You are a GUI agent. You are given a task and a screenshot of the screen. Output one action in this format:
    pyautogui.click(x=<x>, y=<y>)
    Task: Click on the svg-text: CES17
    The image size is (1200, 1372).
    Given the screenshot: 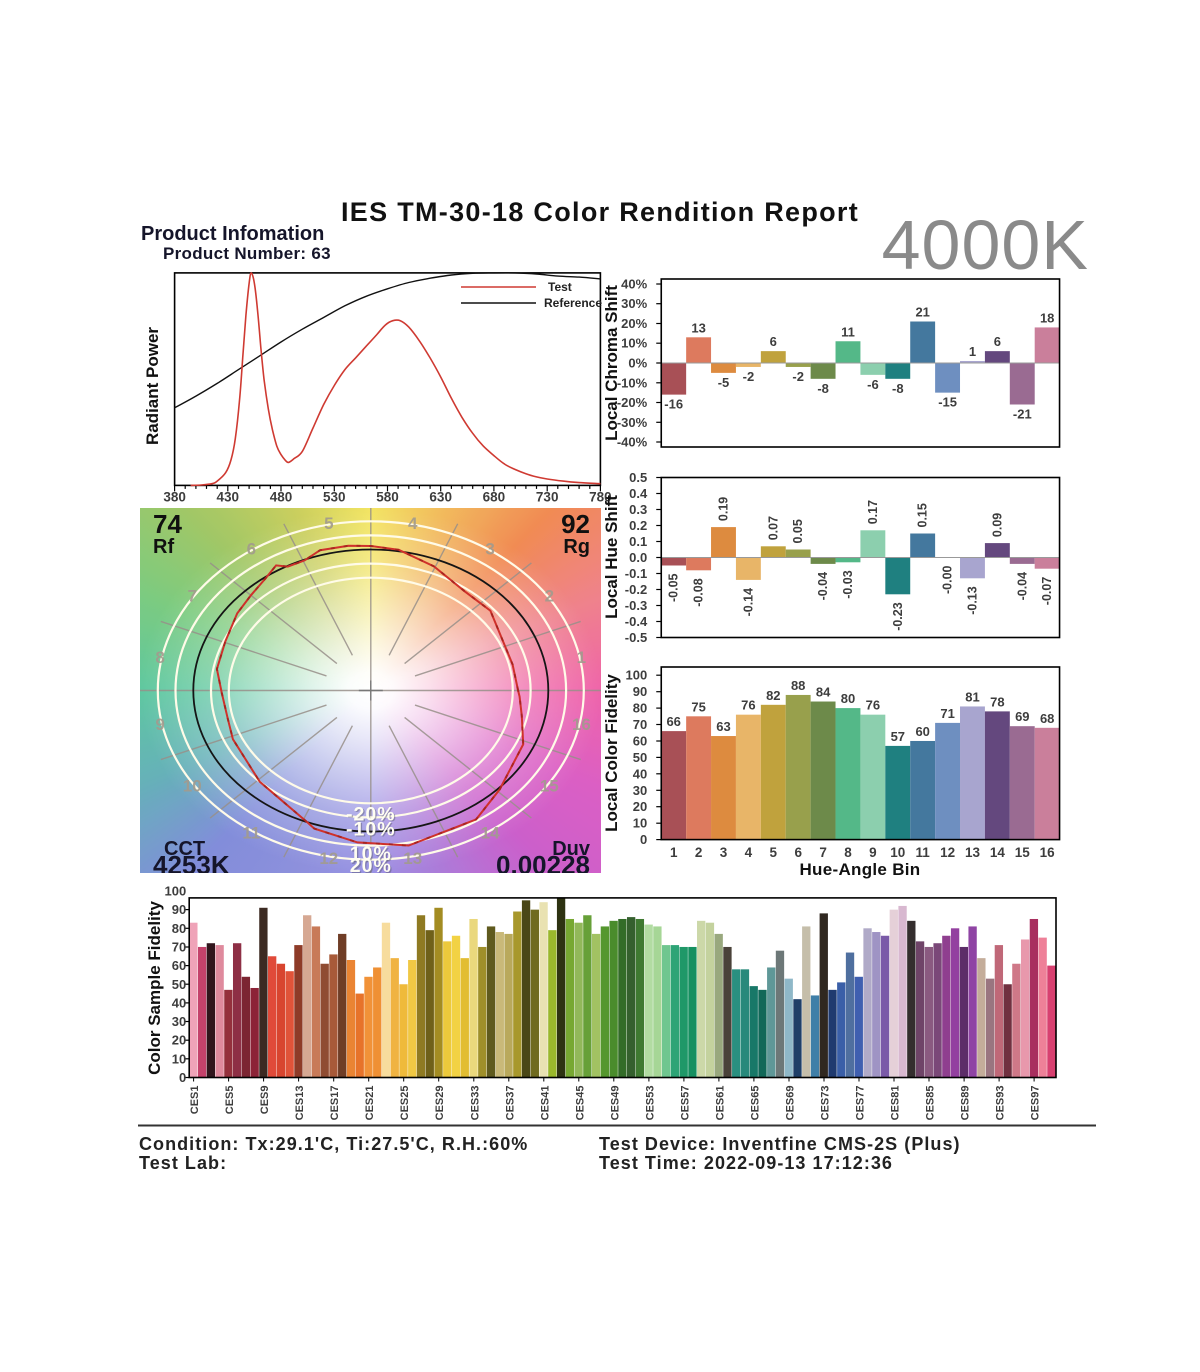 What is the action you would take?
    pyautogui.click(x=335, y=1103)
    